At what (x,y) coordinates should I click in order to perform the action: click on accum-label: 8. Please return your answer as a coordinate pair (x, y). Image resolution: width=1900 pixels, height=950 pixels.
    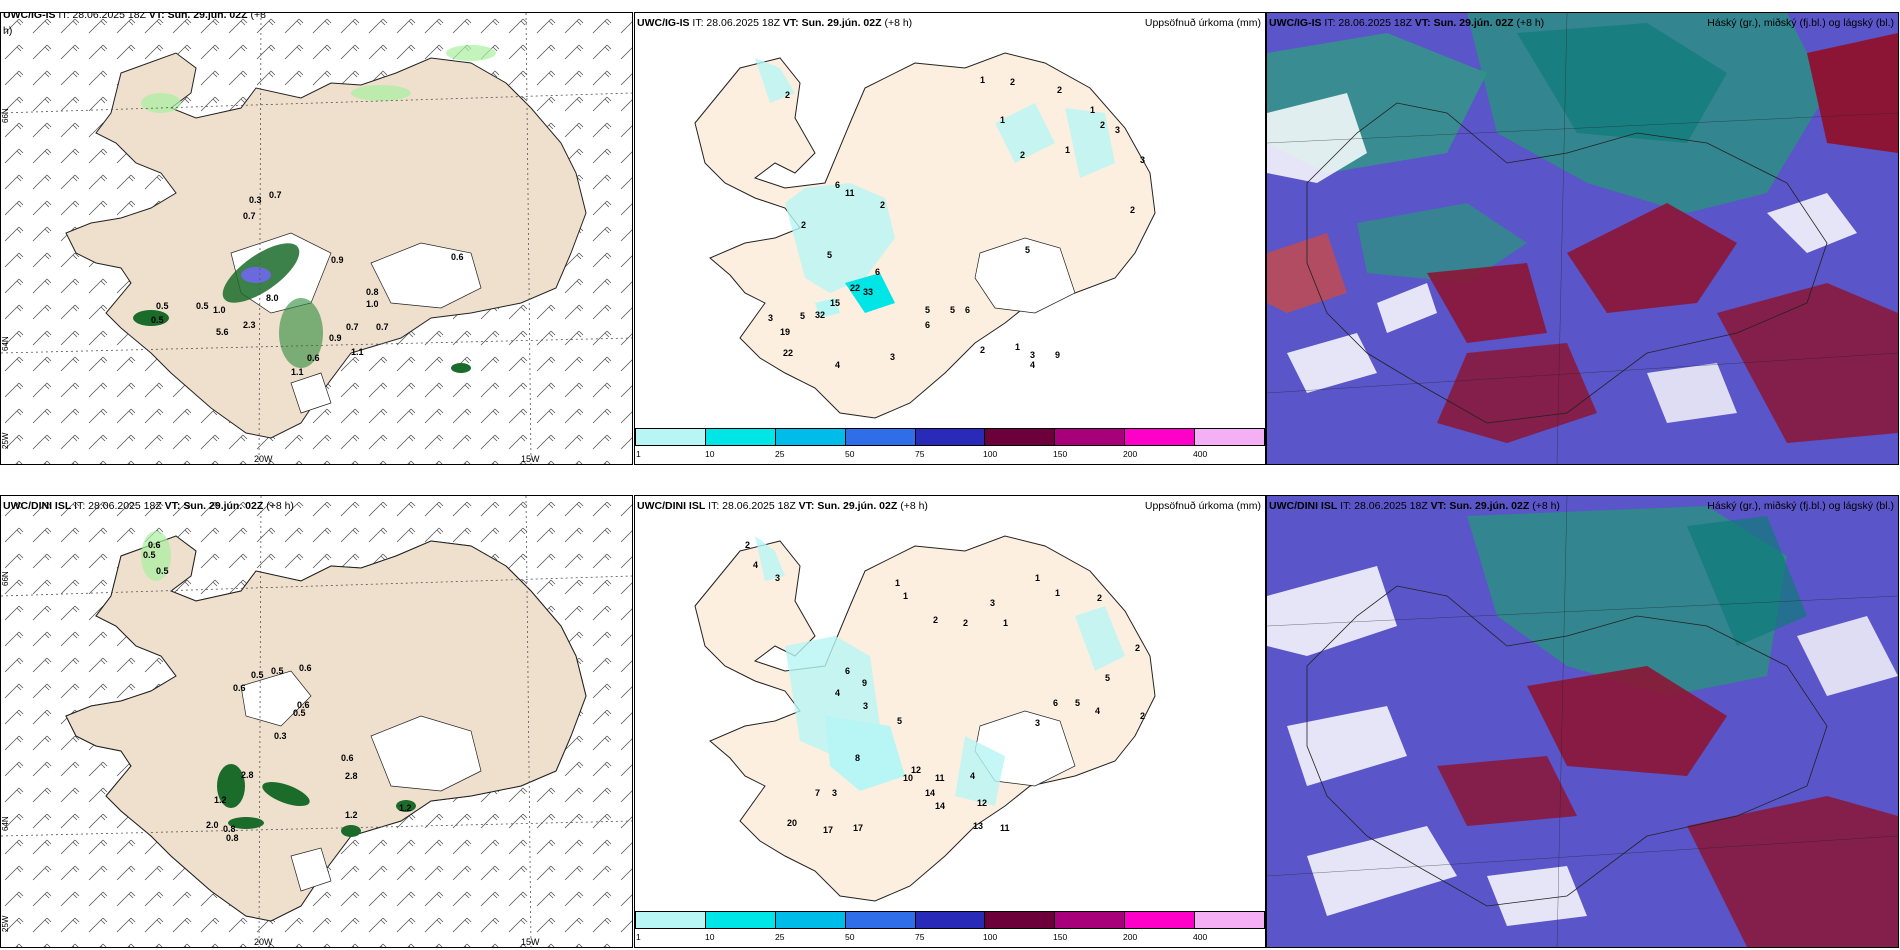
    Looking at the image, I should click on (857, 758).